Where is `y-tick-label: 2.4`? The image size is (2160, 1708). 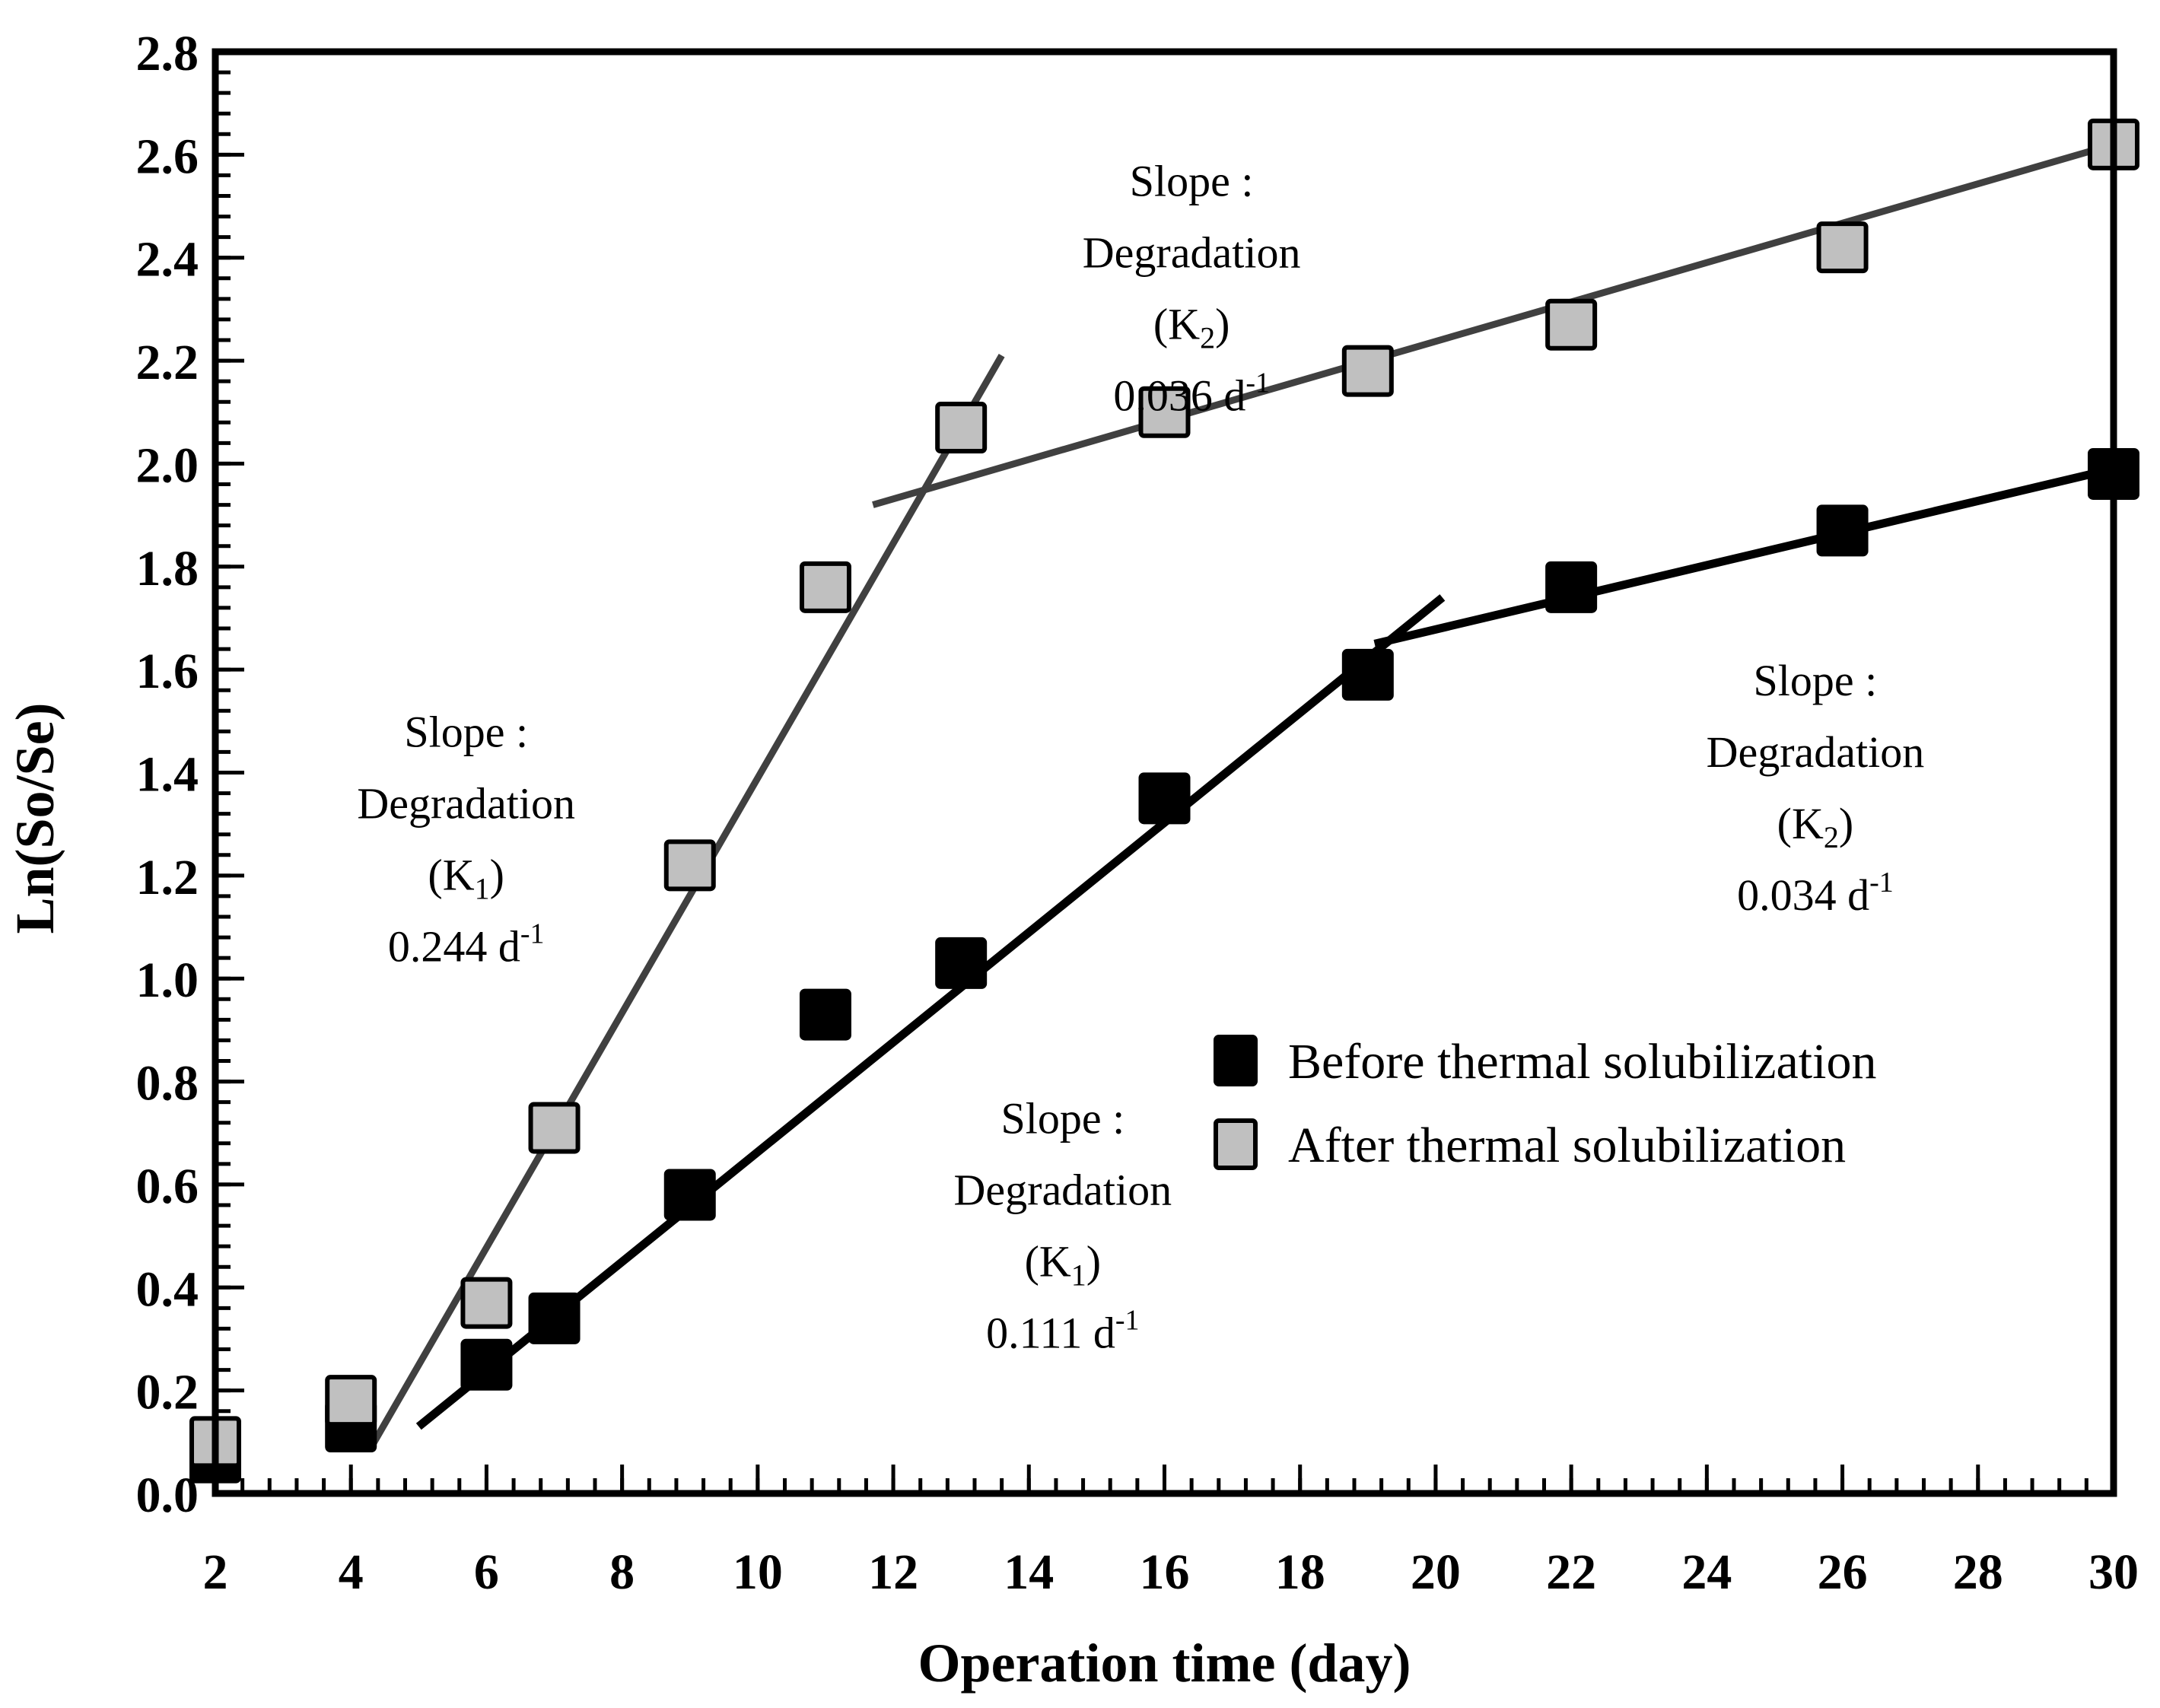
y-tick-label: 2.4 is located at coordinates (167, 260).